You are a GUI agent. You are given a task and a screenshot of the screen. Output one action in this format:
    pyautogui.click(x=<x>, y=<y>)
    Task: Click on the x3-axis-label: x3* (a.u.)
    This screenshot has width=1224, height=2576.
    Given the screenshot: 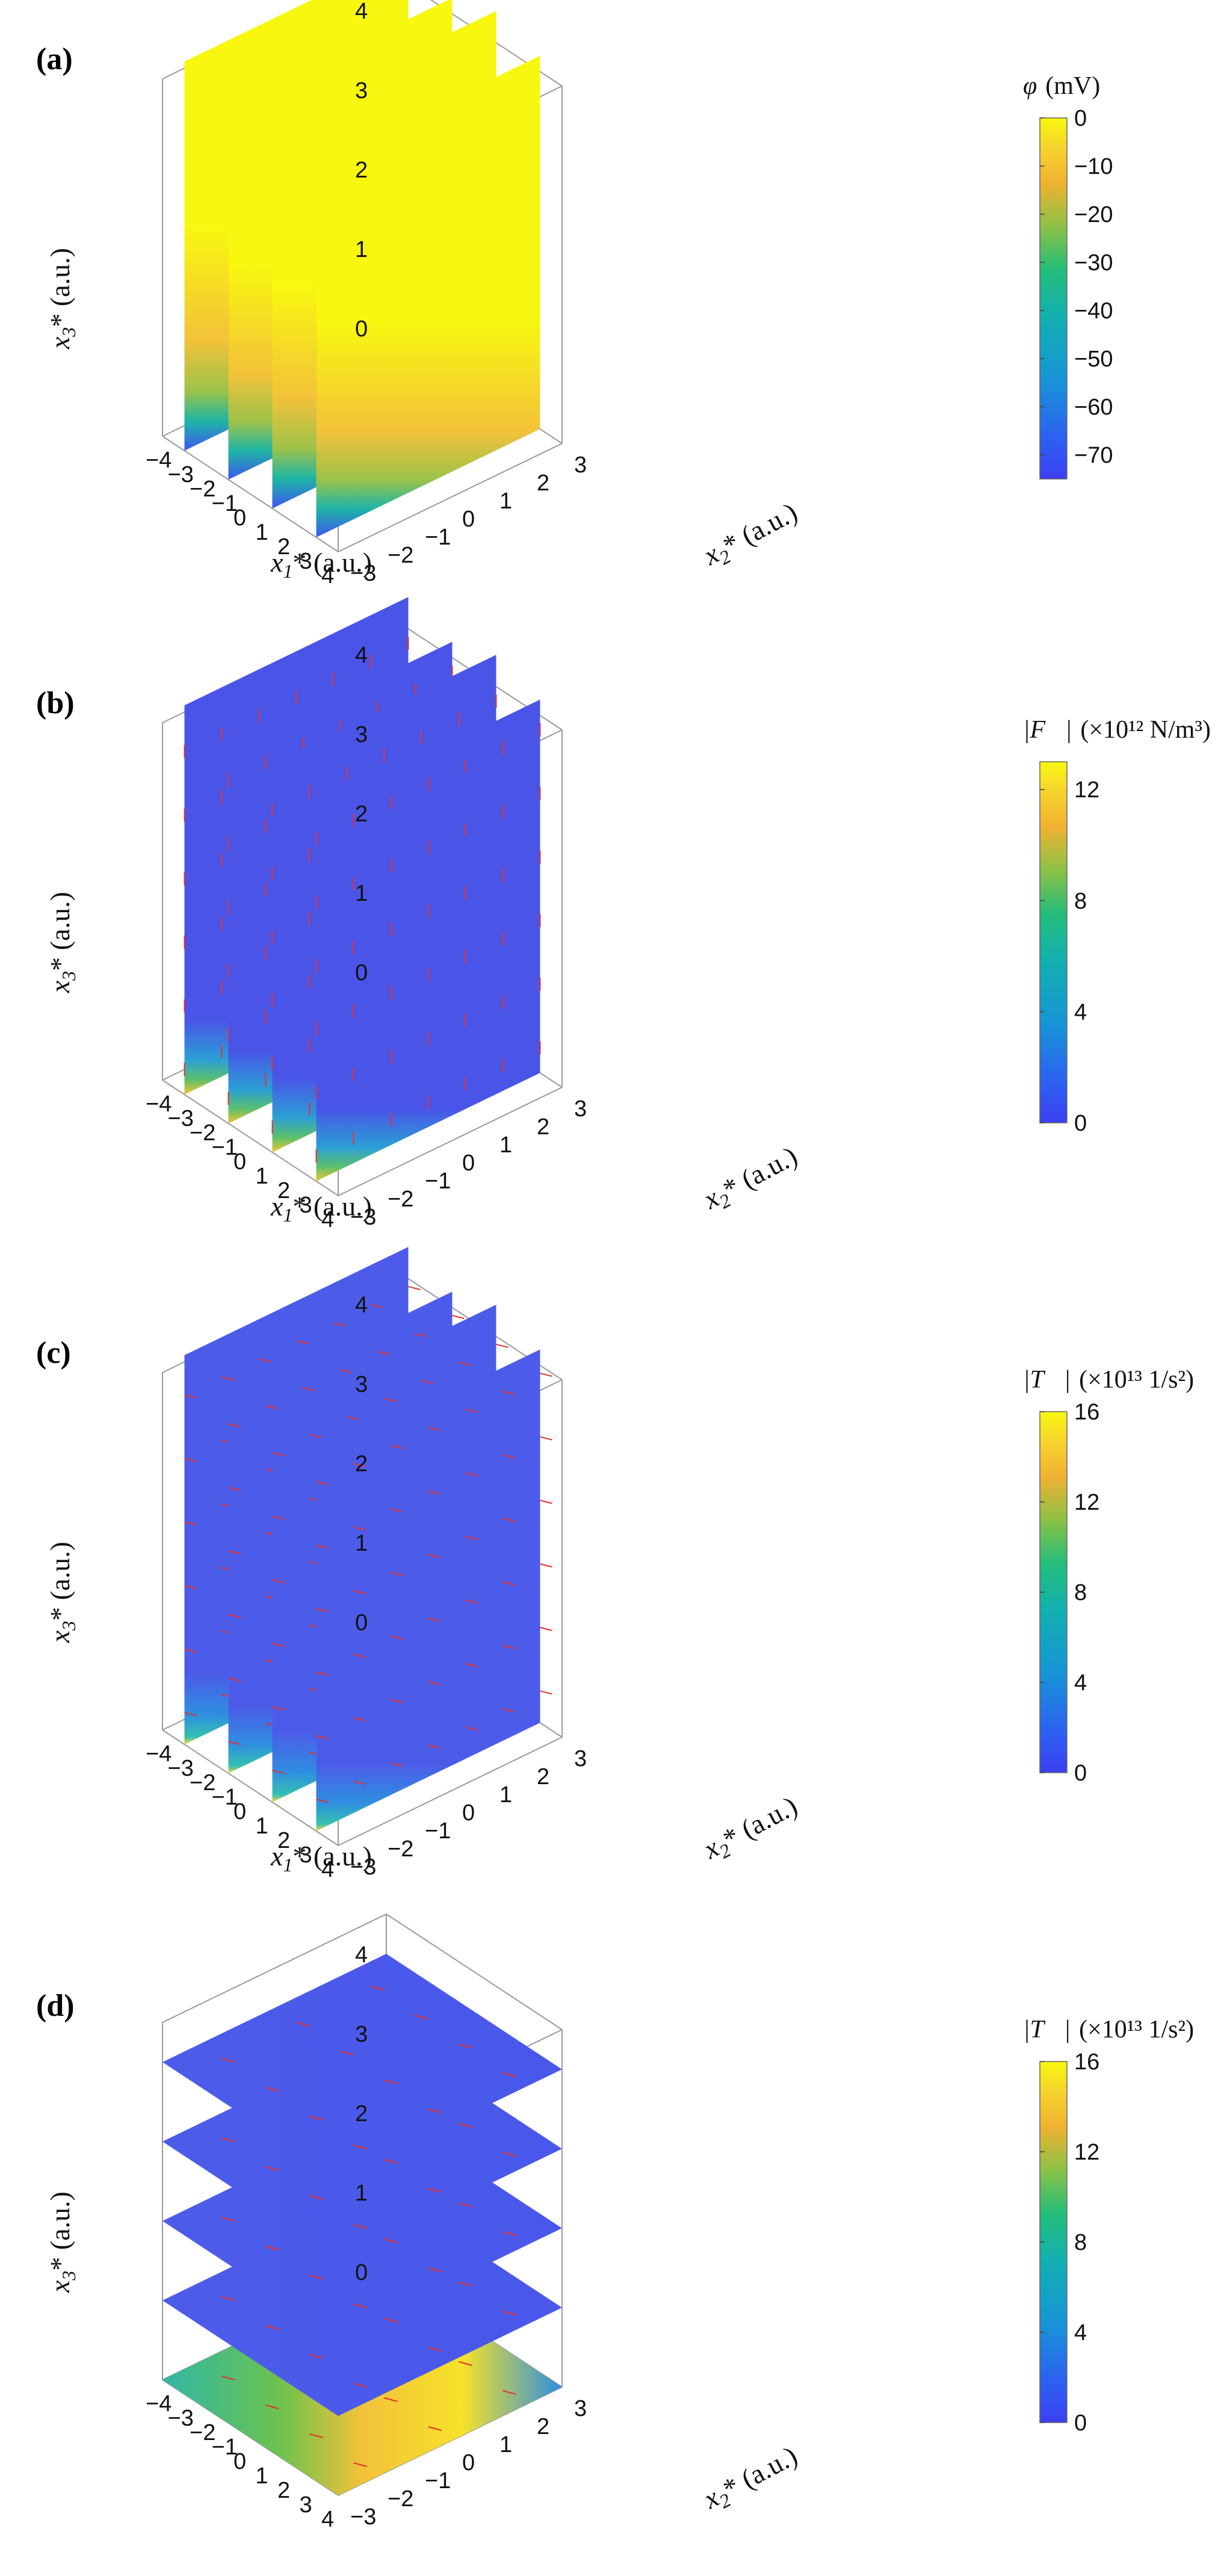 What is the action you would take?
    pyautogui.click(x=62, y=942)
    